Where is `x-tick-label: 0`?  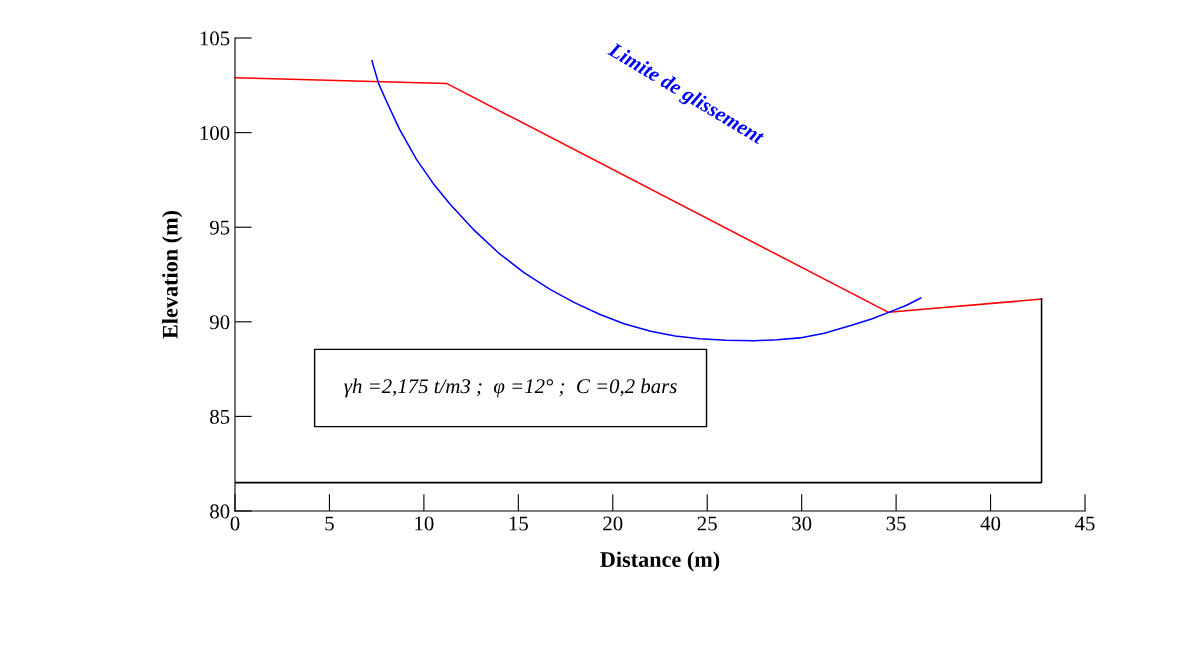
x-tick-label: 0 is located at coordinates (235, 523).